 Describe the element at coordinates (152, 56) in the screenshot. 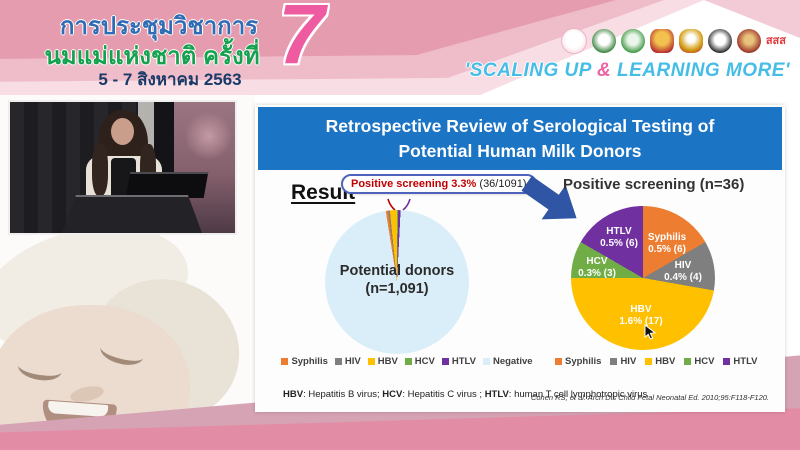

I see `conference-title-line2: นมแม่แห่งชาติ ครั้งที่` at that location.